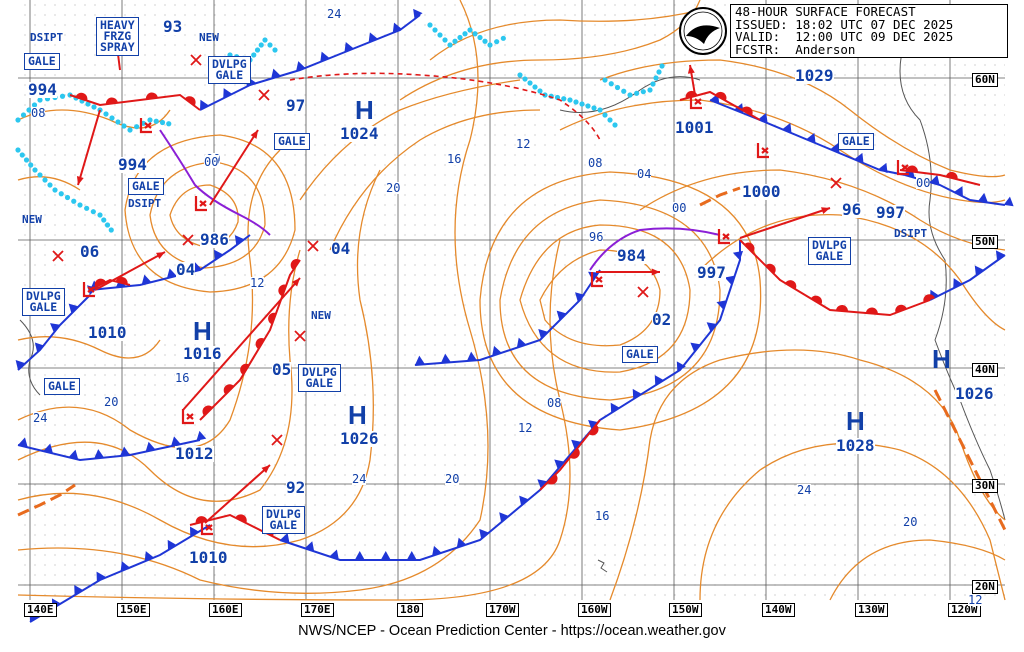 The height and width of the screenshot is (652, 1024). I want to click on lon-label-170w: 170W, so click(502, 610).